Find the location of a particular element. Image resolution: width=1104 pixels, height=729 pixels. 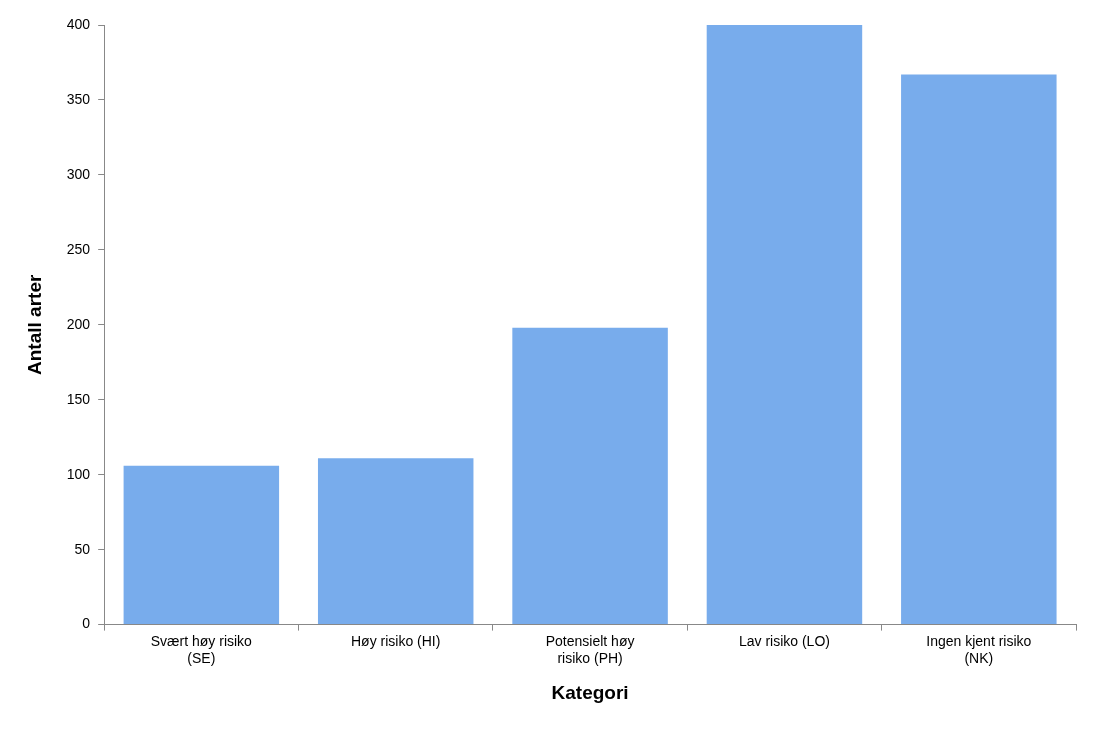

x-tick-label: Lav risiko (LO) is located at coordinates (784, 640).